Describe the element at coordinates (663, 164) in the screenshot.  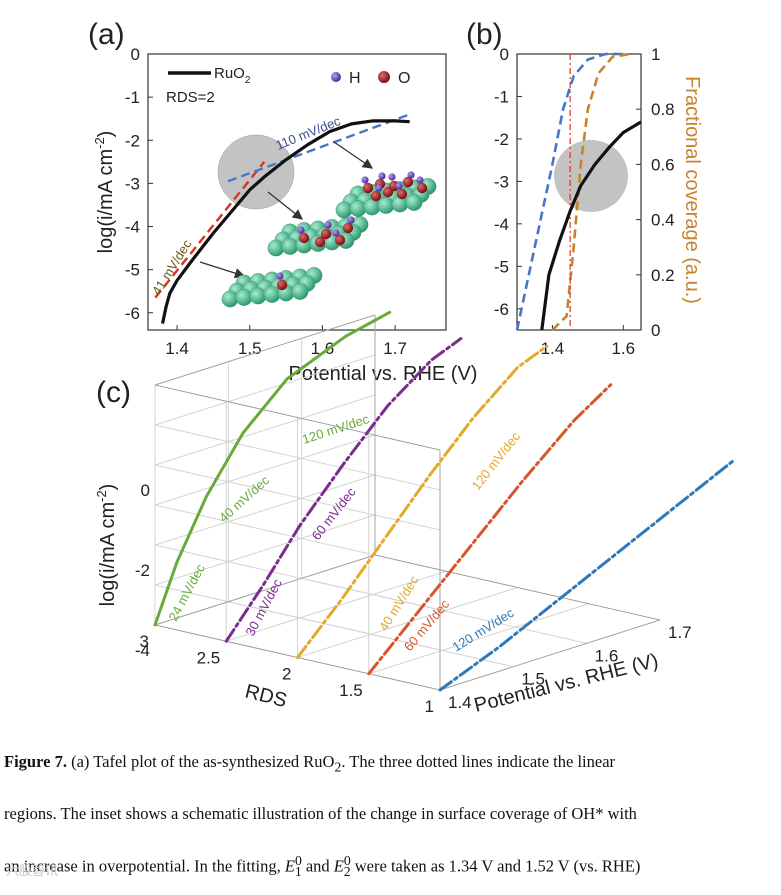
I see `b-rtick-label: 0.6` at that location.